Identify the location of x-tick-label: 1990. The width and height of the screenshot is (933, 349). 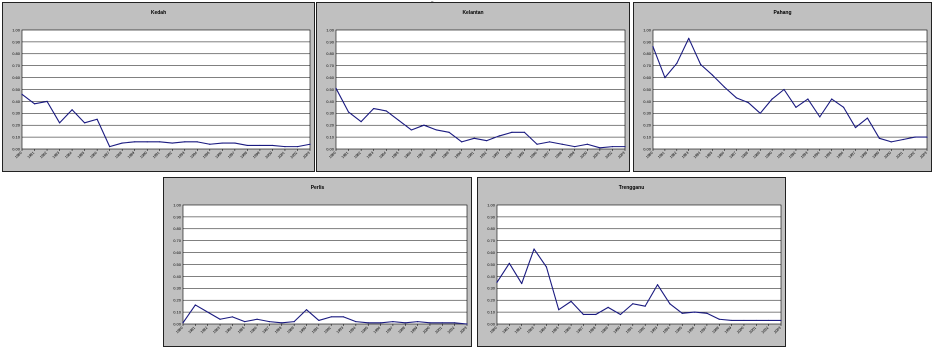
(617, 330).